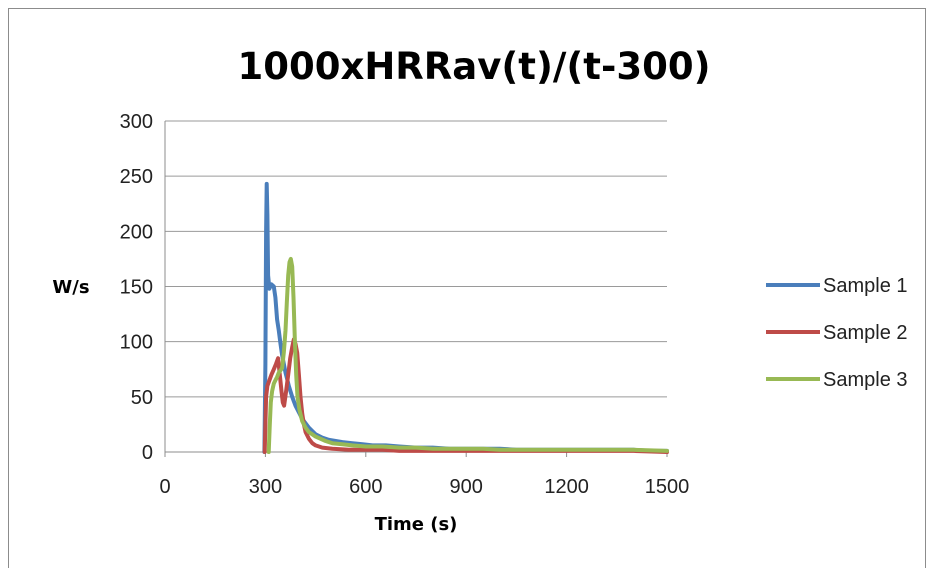  Describe the element at coordinates (365, 487) in the screenshot. I see `x-tick-label: 600` at that location.